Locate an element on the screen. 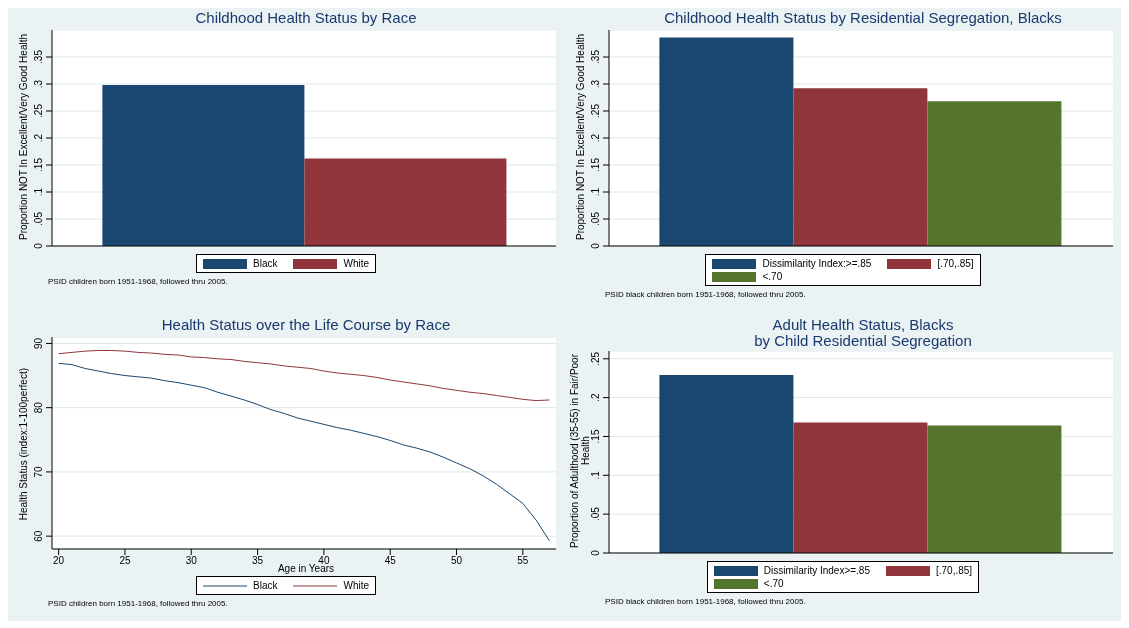 The width and height of the screenshot is (1129, 628). chart-title: Childhood Health Status by Race is located at coordinates (306, 18).